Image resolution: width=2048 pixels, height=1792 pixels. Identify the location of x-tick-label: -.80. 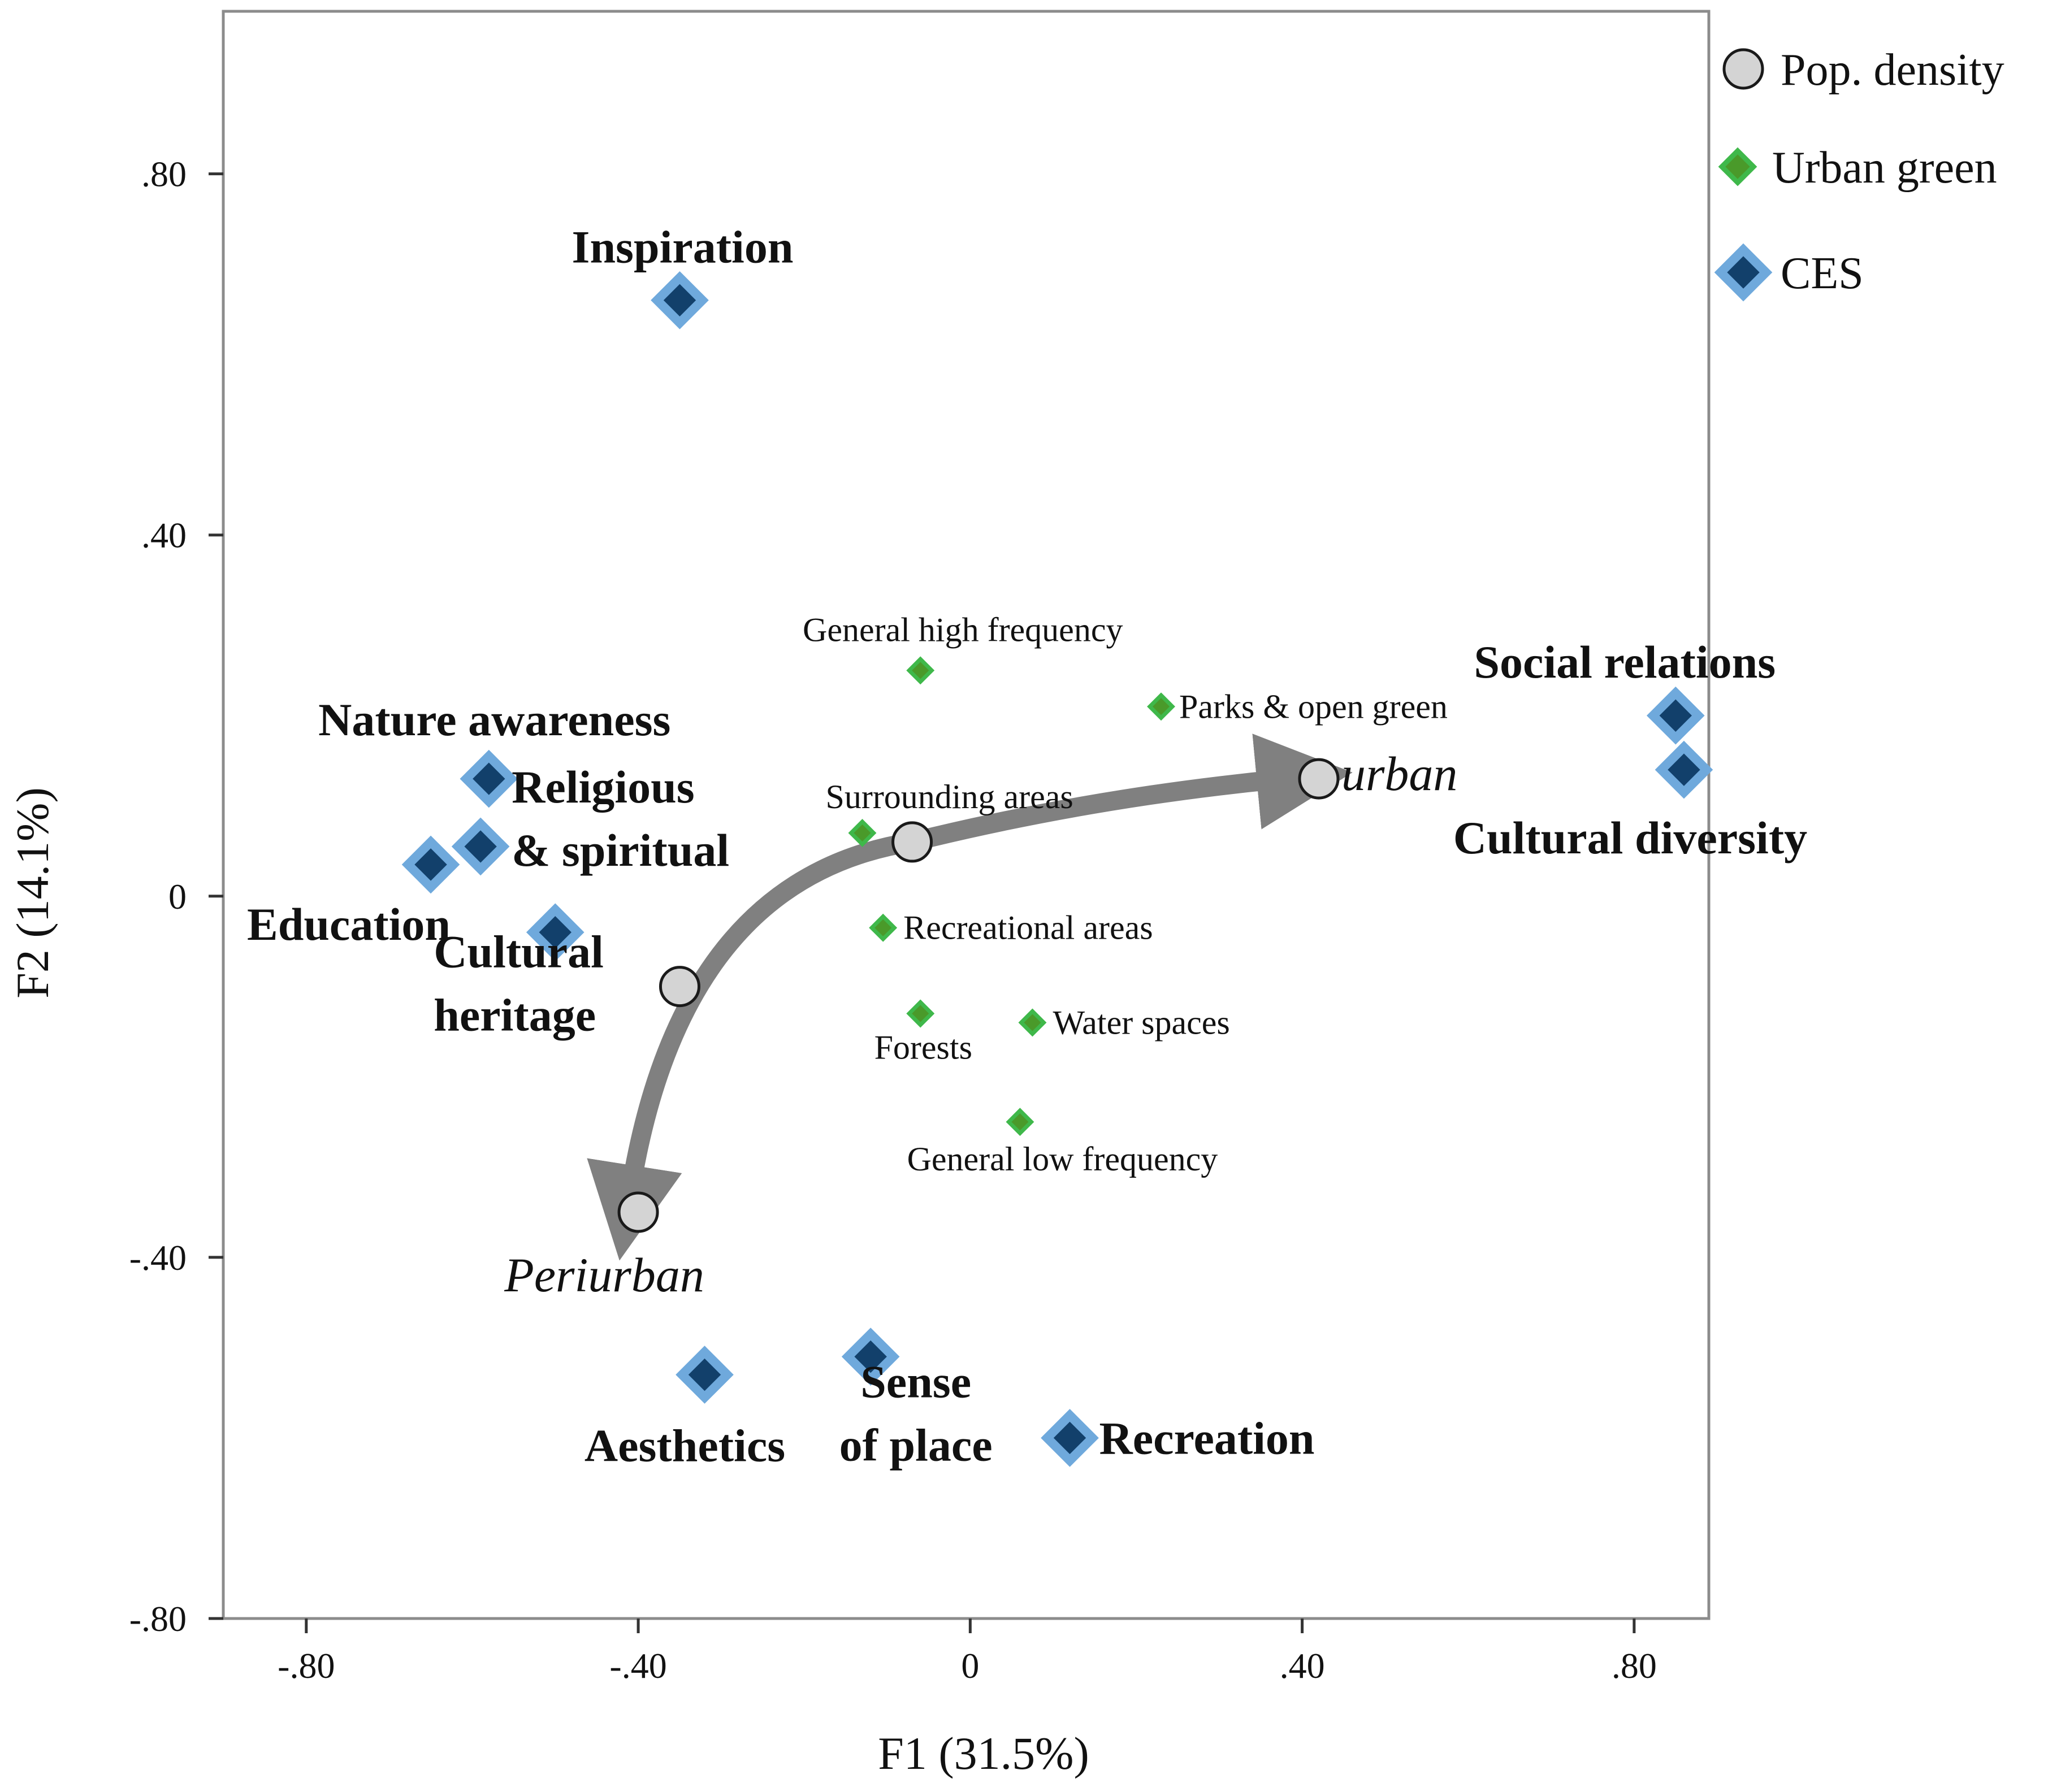
(306, 1666).